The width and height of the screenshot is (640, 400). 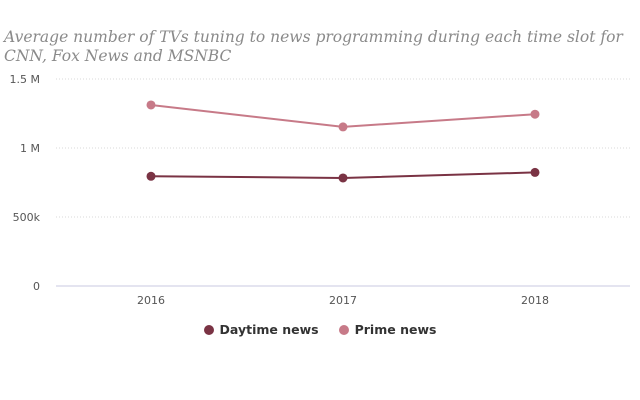 I want to click on y-tick-label: 1 M, so click(x=30, y=148).